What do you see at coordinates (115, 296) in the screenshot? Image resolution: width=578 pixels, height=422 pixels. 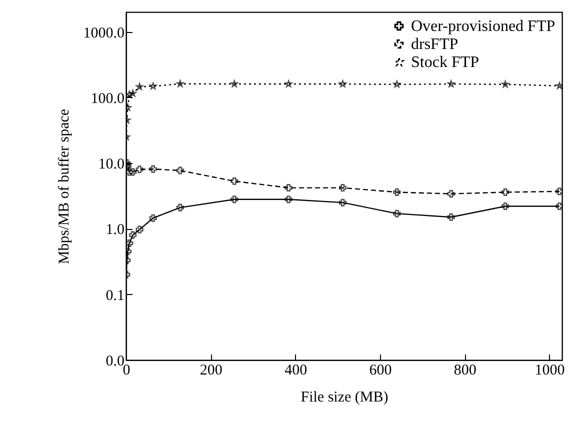 I see `y-tick-label: 0.1` at bounding box center [115, 296].